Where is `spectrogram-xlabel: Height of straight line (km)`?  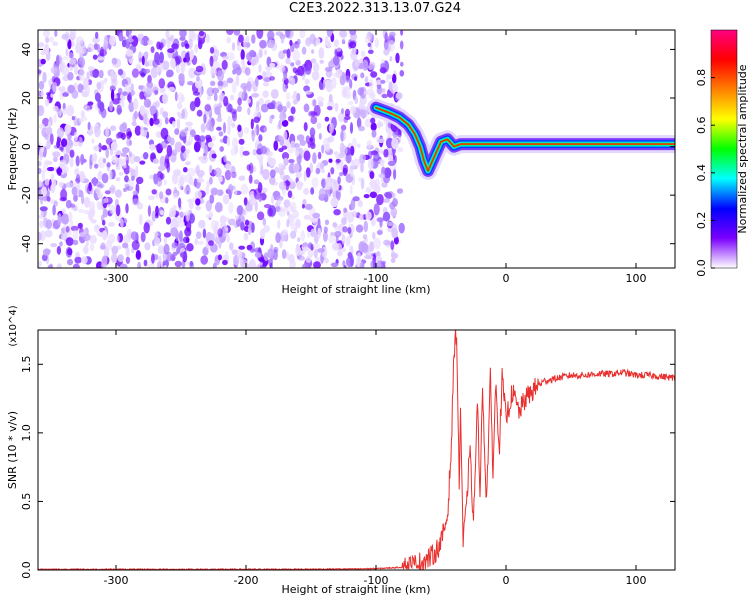
spectrogram-xlabel: Height of straight line (km) is located at coordinates (355, 289).